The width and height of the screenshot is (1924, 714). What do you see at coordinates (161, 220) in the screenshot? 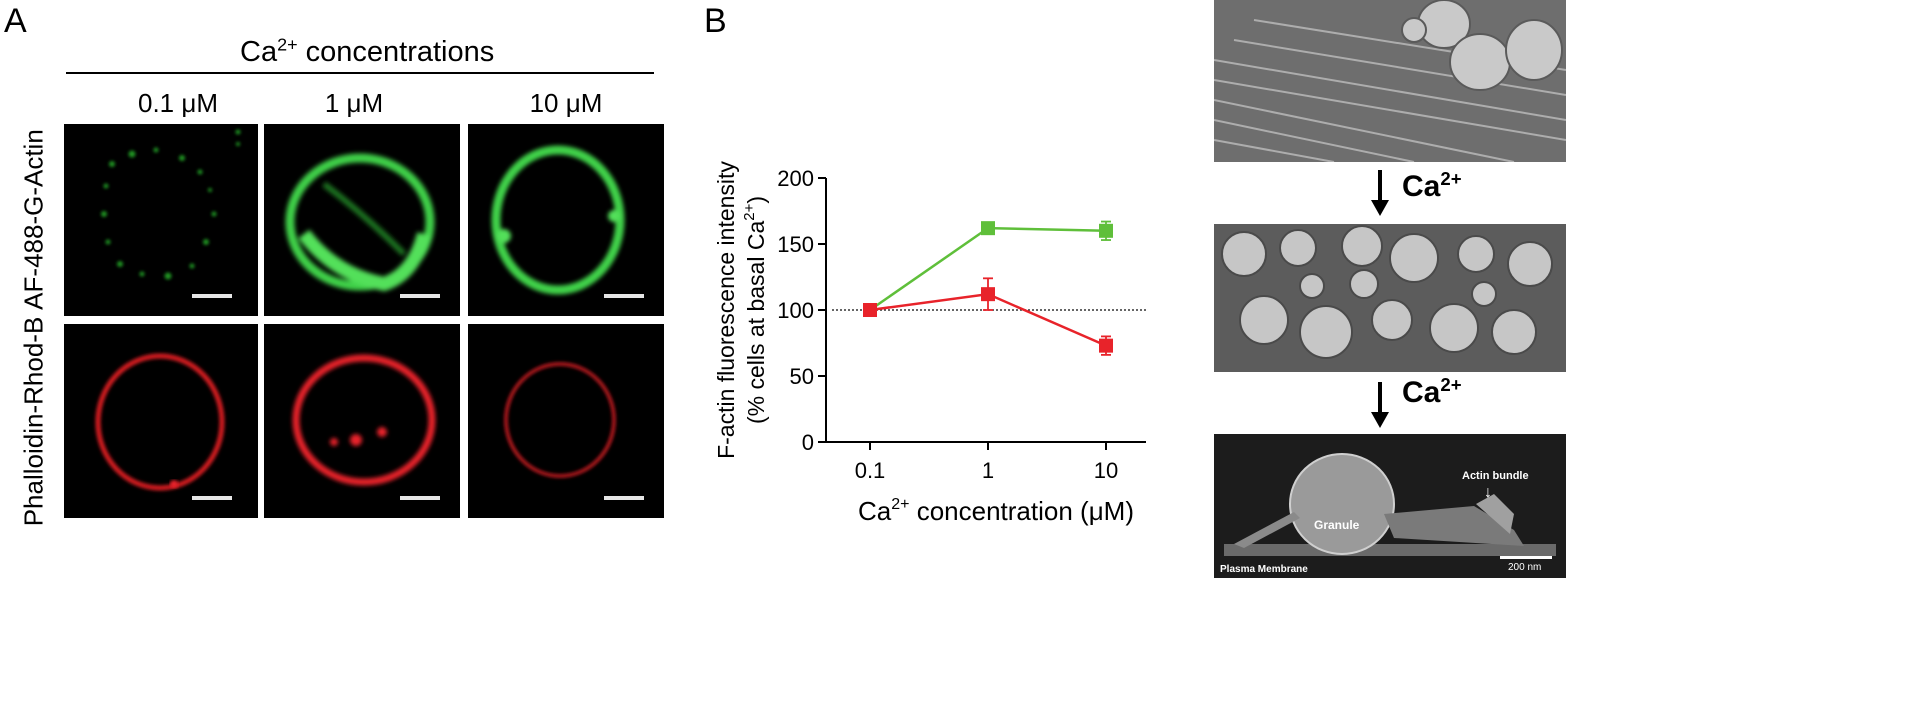
I see `micrograph-green-0-1um` at bounding box center [161, 220].